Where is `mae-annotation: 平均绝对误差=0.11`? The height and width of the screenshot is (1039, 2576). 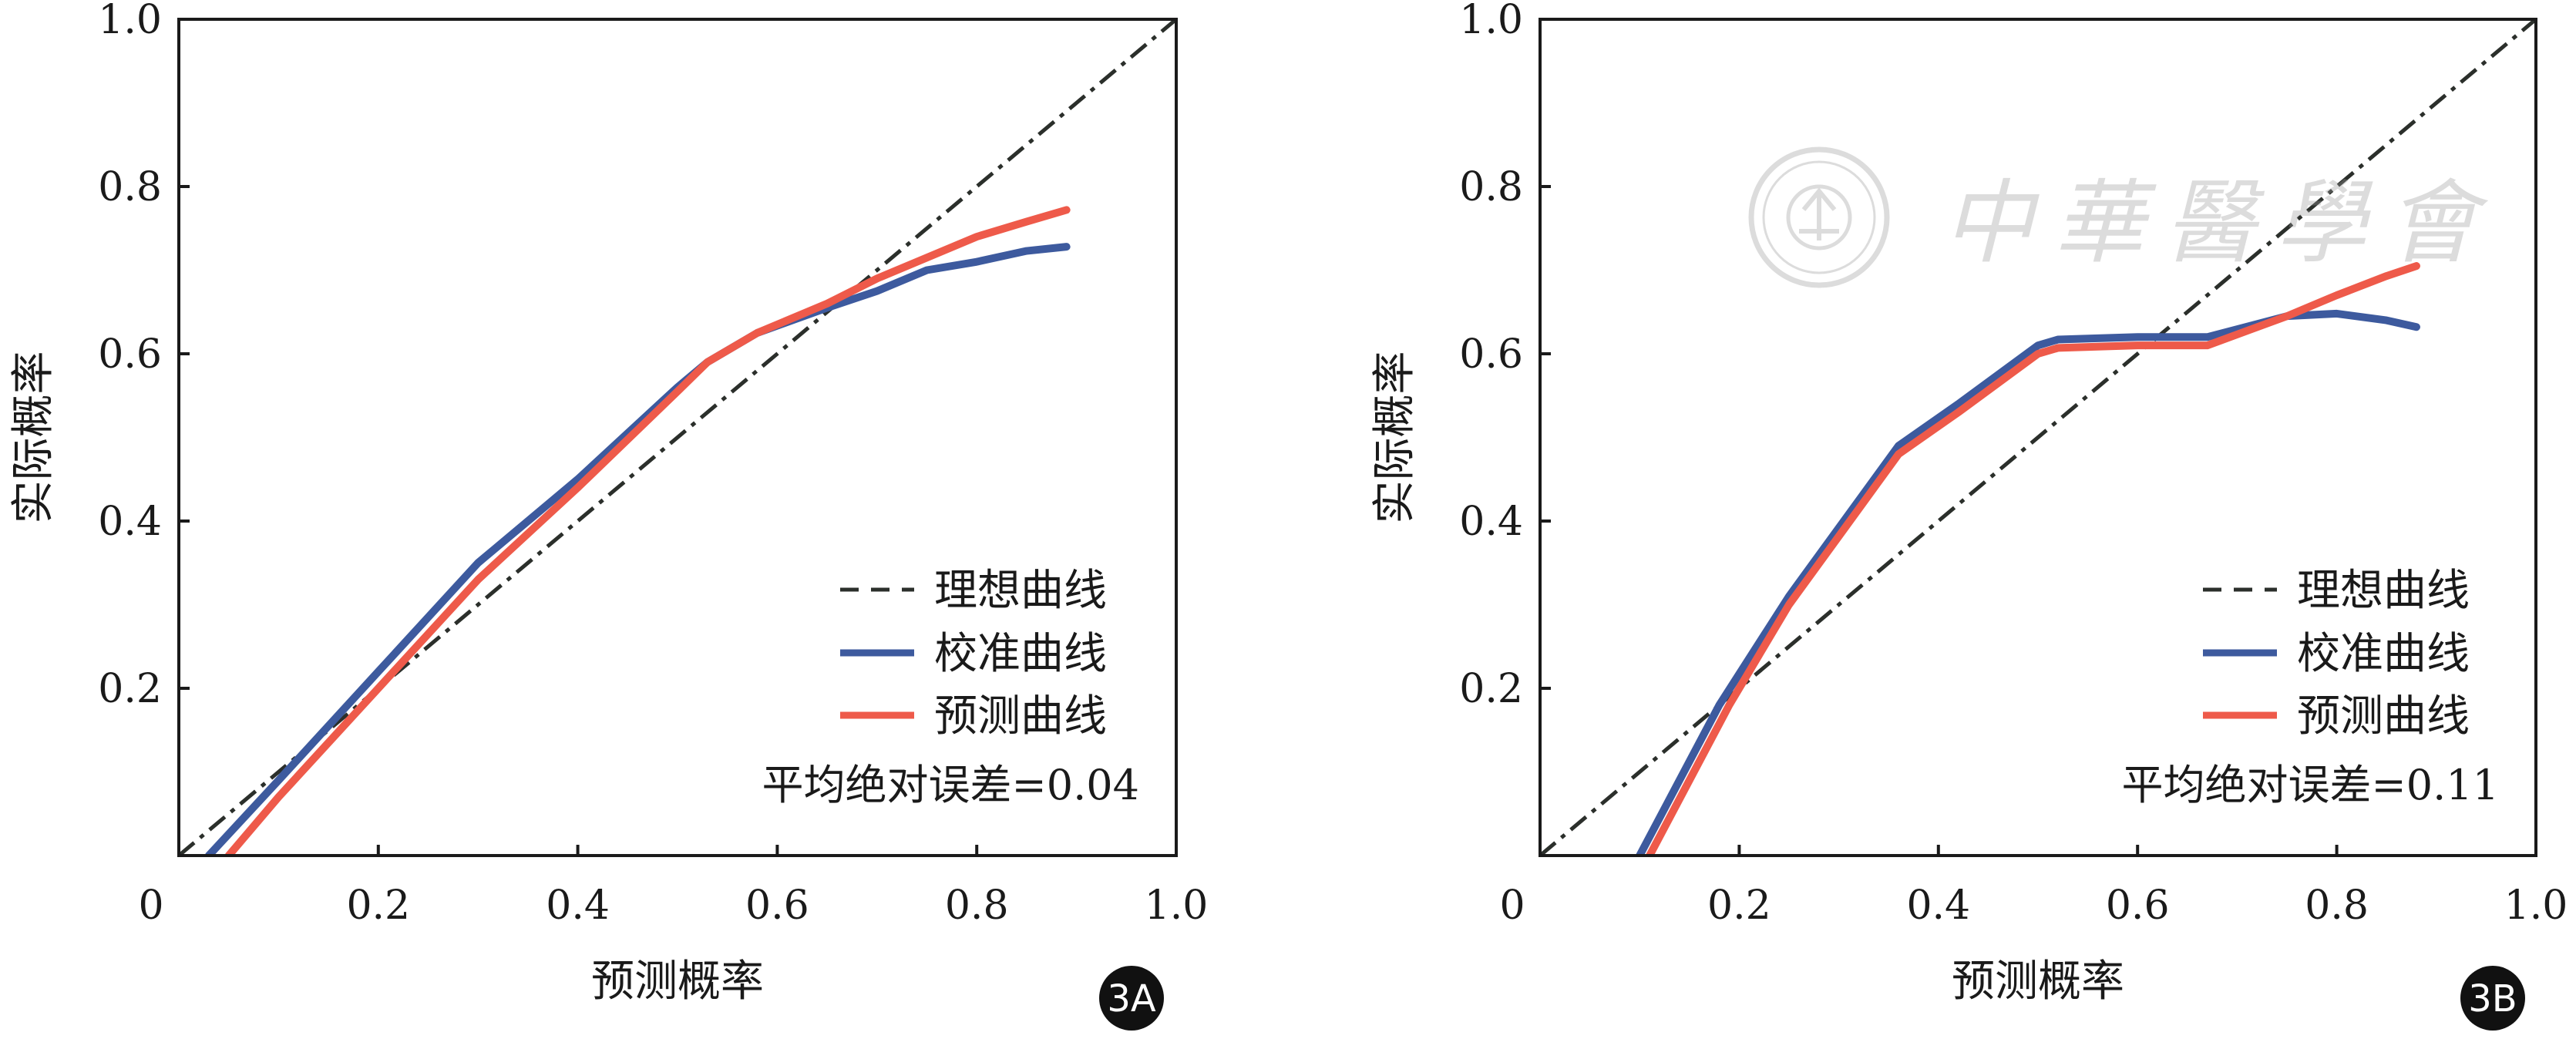
mae-annotation: 平均绝对误差=0.11 is located at coordinates (2310, 785).